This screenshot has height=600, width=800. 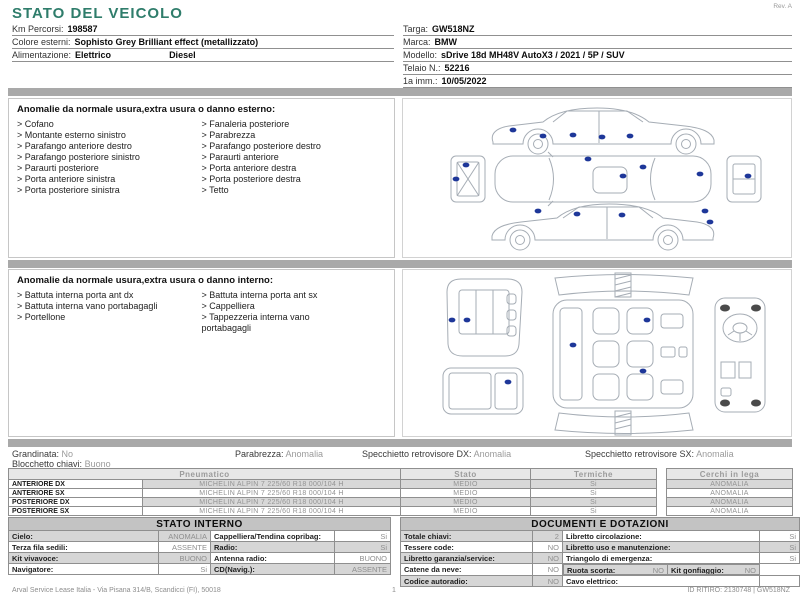 I want to click on car-interior-damage-diagram, so click(x=597, y=353).